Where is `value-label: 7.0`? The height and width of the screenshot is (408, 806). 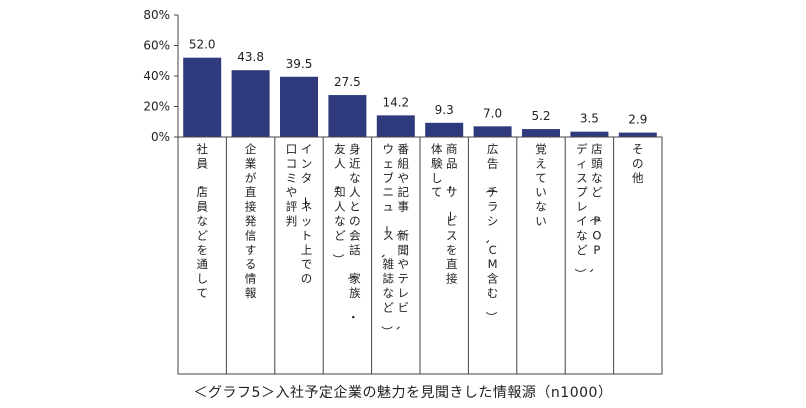 value-label: 7.0 is located at coordinates (492, 113).